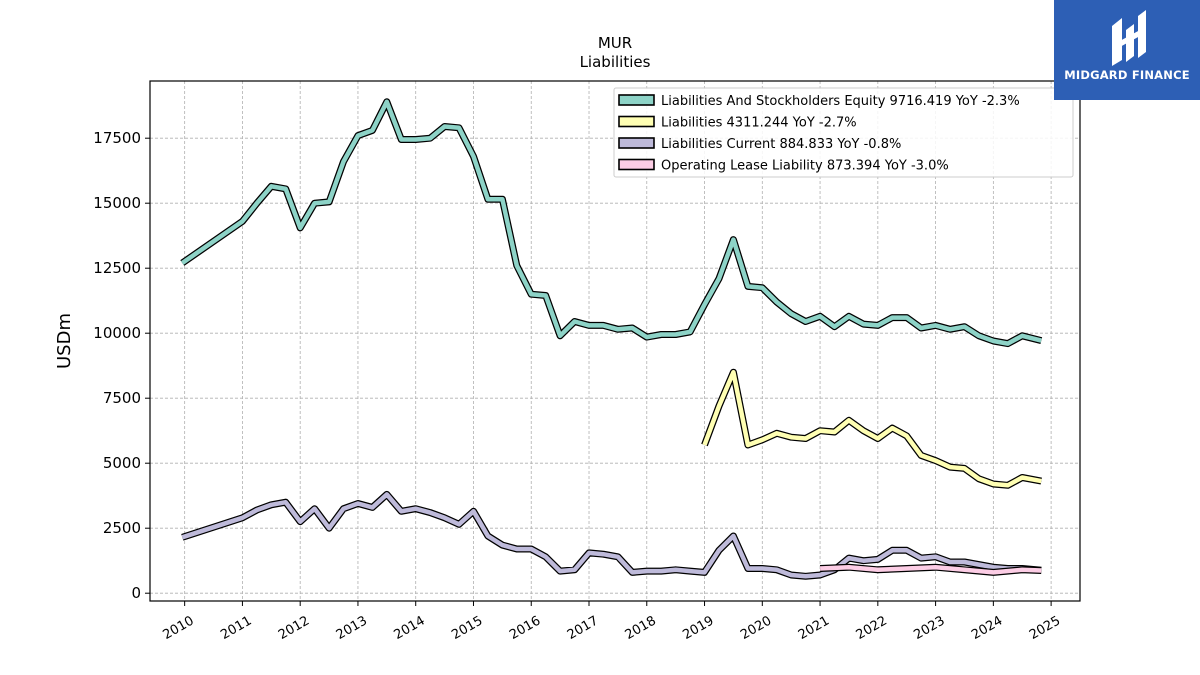 Image resolution: width=1200 pixels, height=675 pixels. What do you see at coordinates (641, 628) in the screenshot?
I see `x-tick-label: 2018` at bounding box center [641, 628].